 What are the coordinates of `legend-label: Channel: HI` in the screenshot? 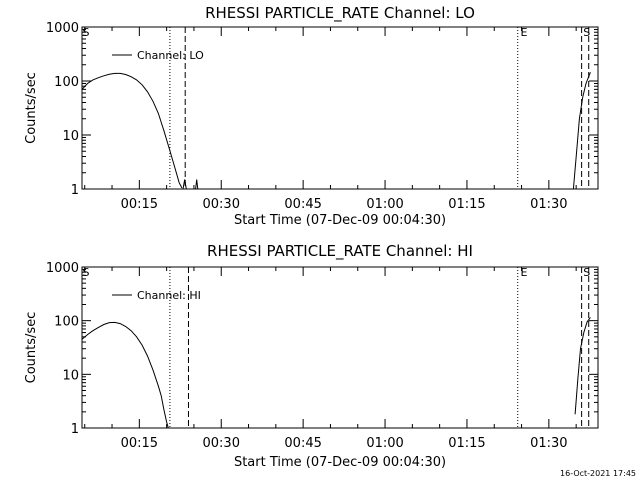 It's located at (169, 295).